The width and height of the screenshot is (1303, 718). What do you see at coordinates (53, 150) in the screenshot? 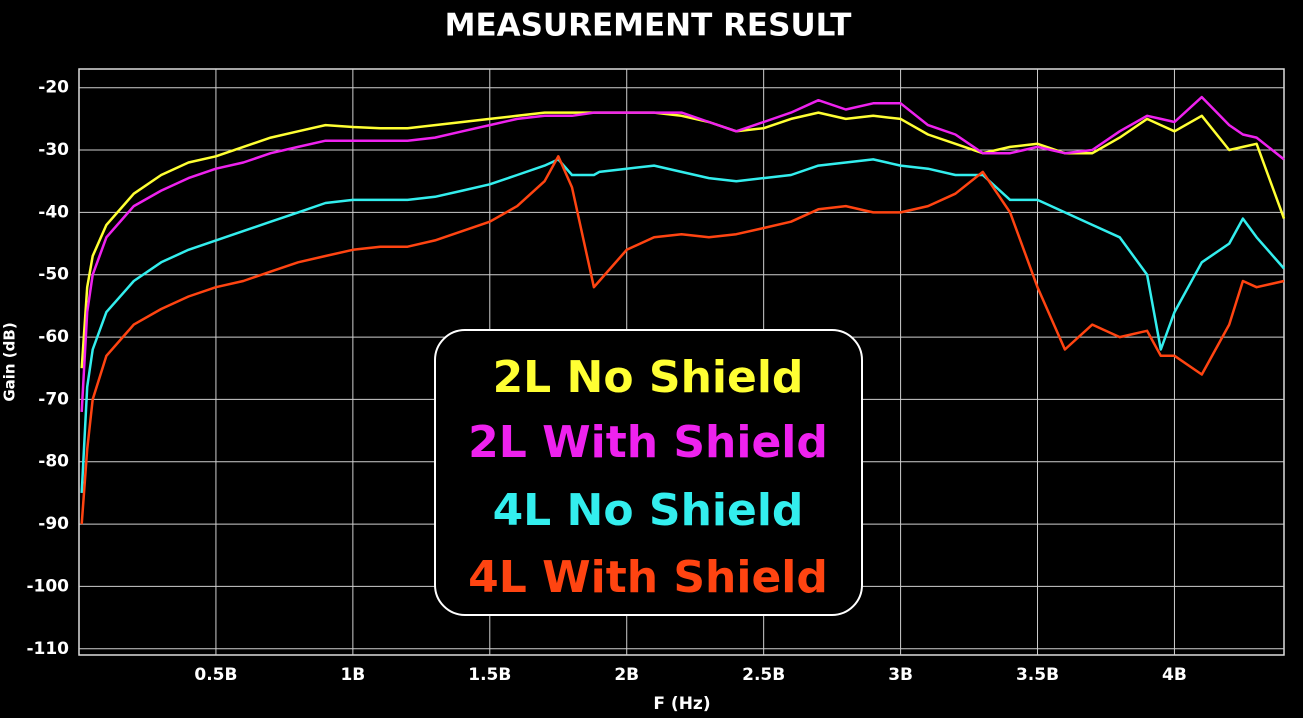
I see `y-tick-label: -30` at bounding box center [53, 150].